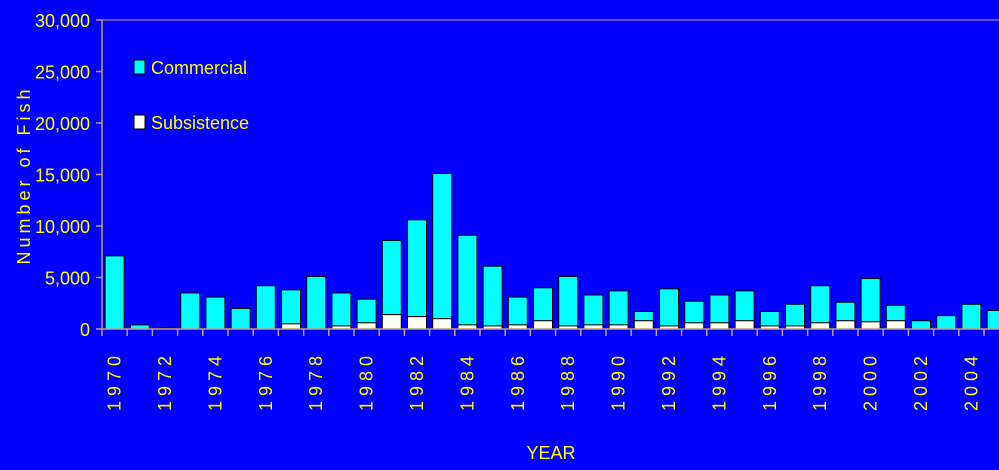 This screenshot has height=470, width=999. Describe the element at coordinates (643, 325) in the screenshot. I see `bar-subsistence-1991` at that location.